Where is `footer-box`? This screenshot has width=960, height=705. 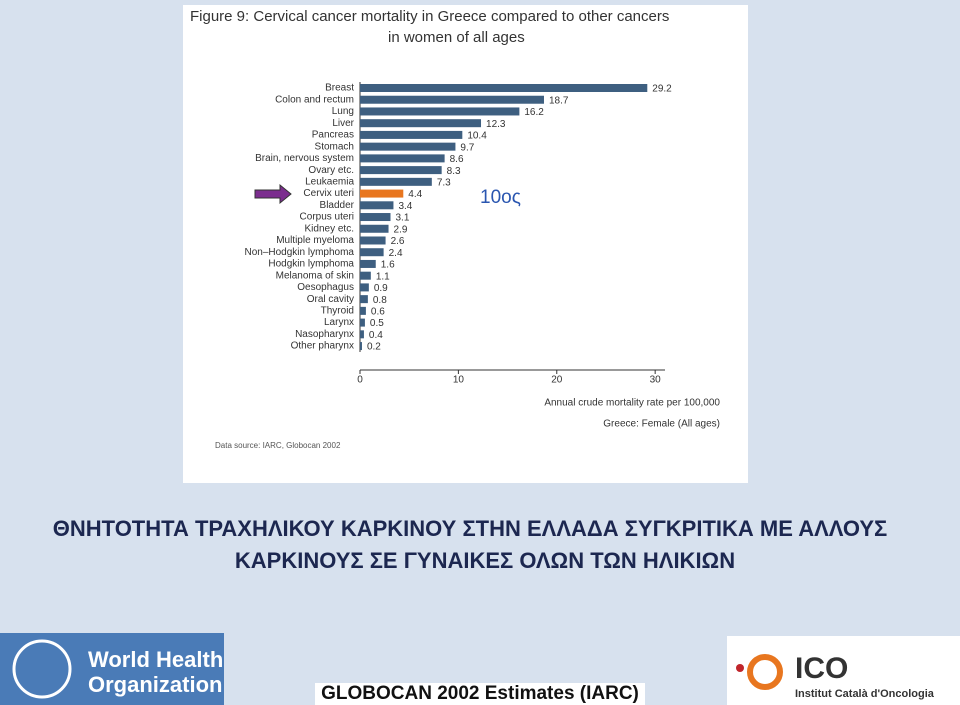
footer-box is located at coordinates (480, 694).